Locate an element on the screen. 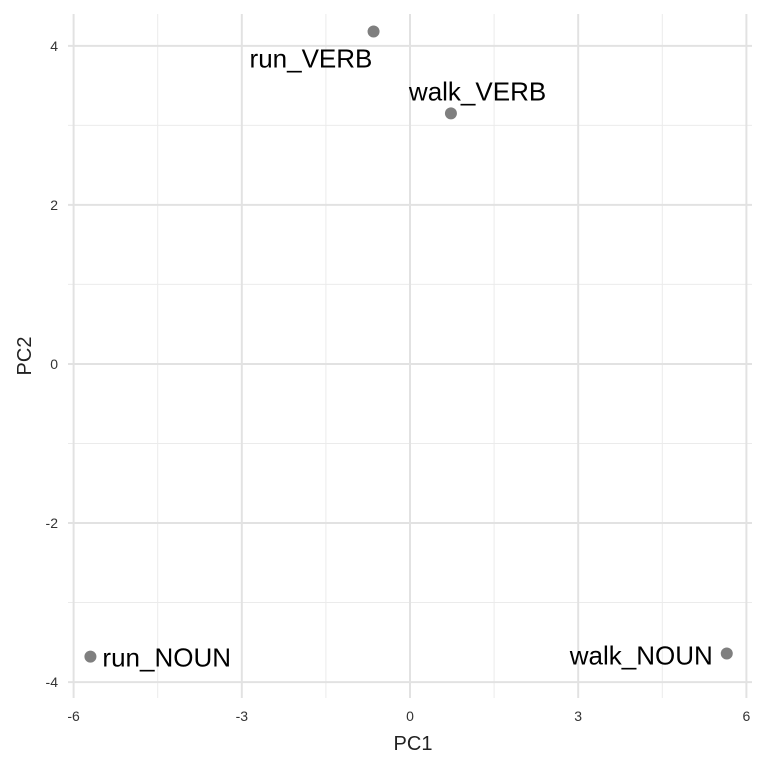  x-axis-title: PC1 is located at coordinates (413, 744).